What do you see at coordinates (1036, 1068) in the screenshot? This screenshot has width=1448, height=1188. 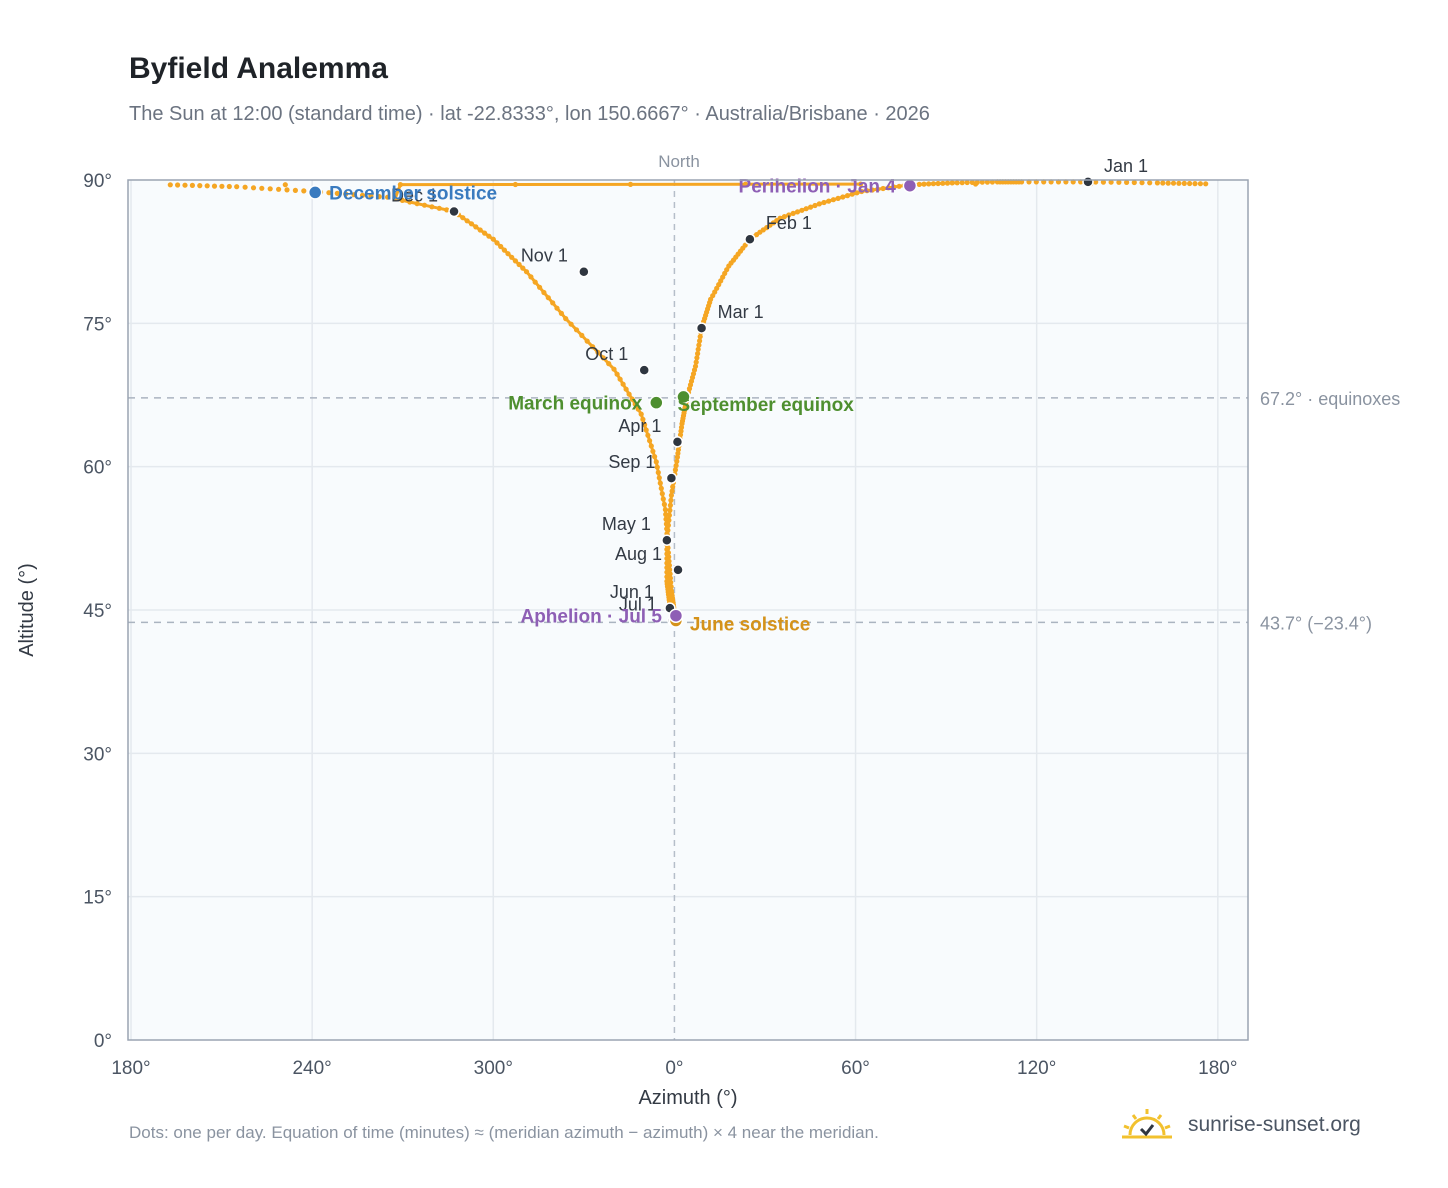 I see `x-tick-label: 120°` at bounding box center [1036, 1068].